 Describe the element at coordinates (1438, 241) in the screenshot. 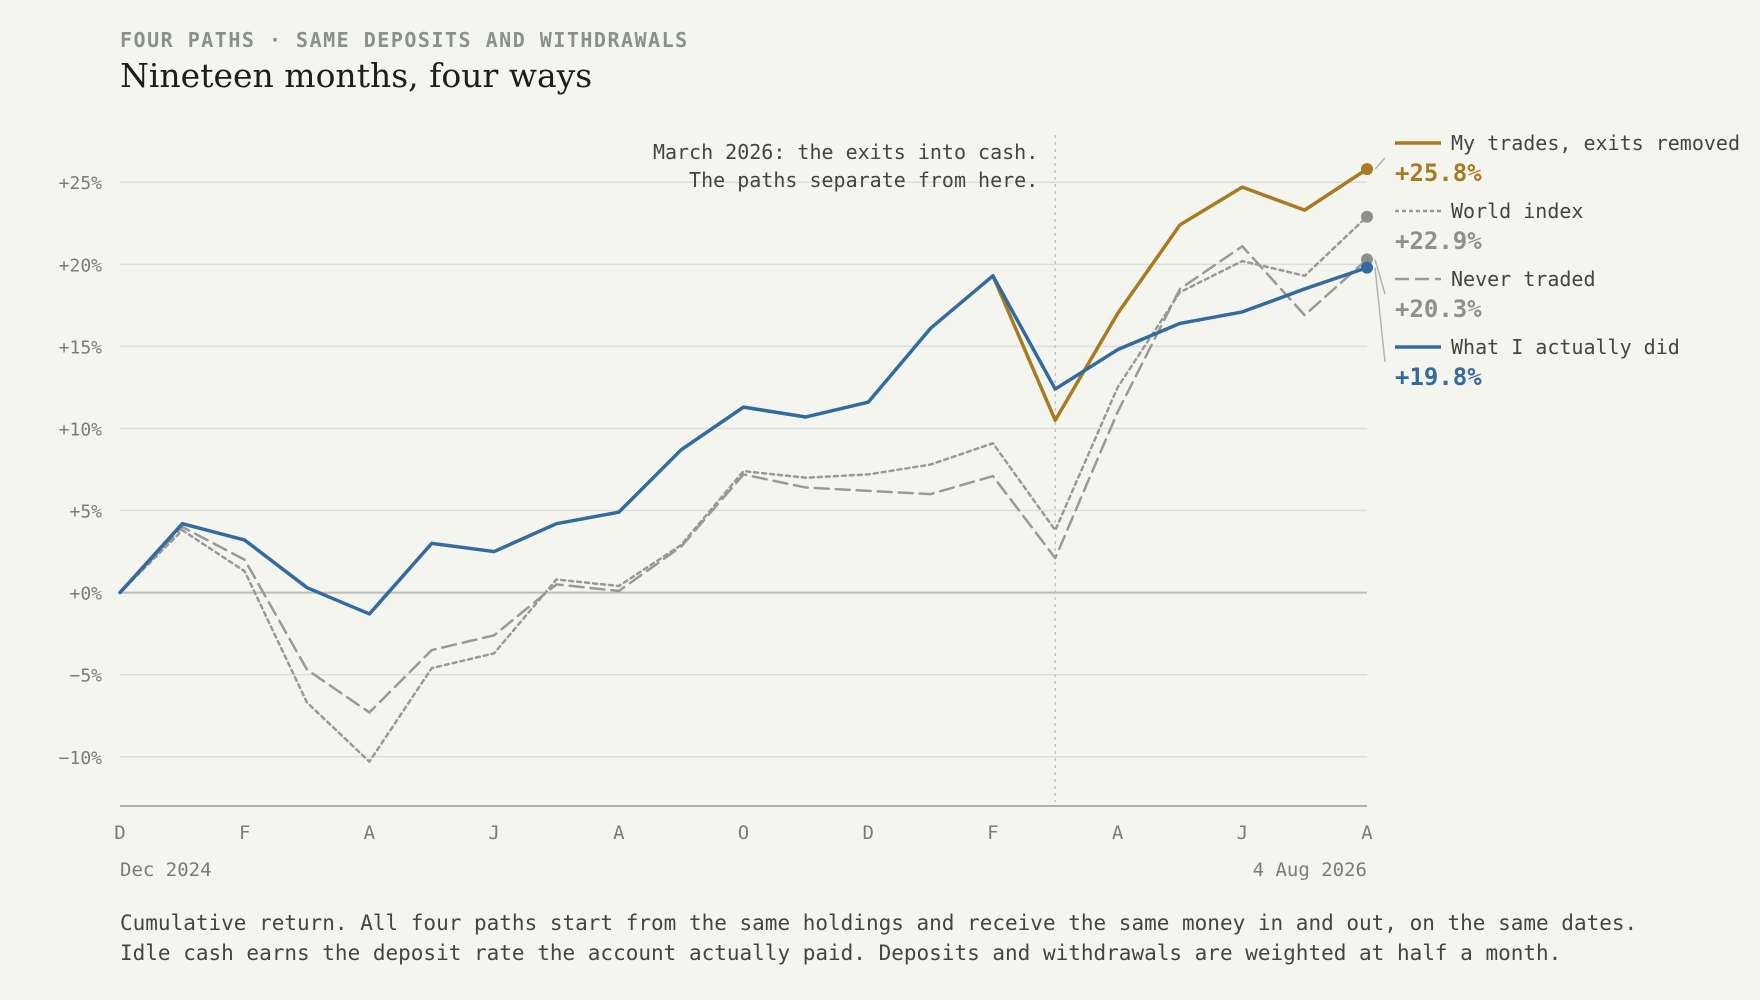

I see `legend-value: +22.9%` at that location.